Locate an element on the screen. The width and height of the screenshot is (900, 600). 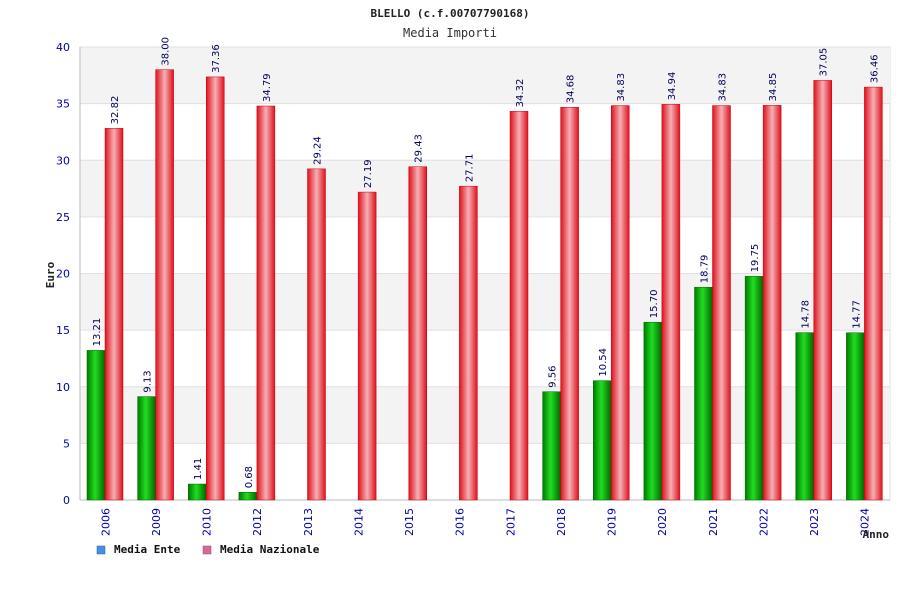
data-label: 19.75 is located at coordinates (755, 258).